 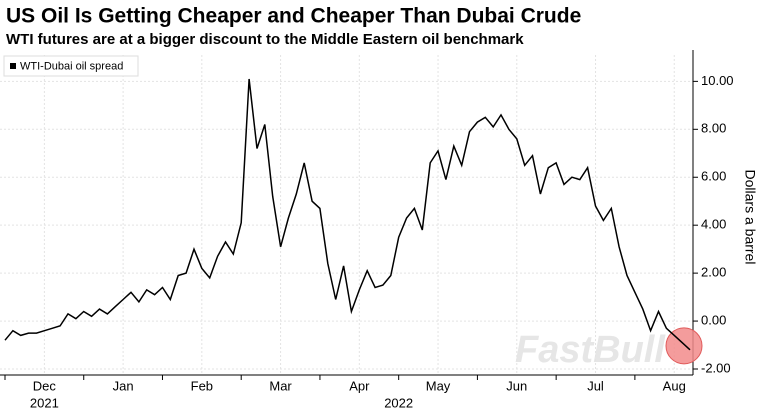 What do you see at coordinates (713, 272) in the screenshot?
I see `y-tick-label: 2.00` at bounding box center [713, 272].